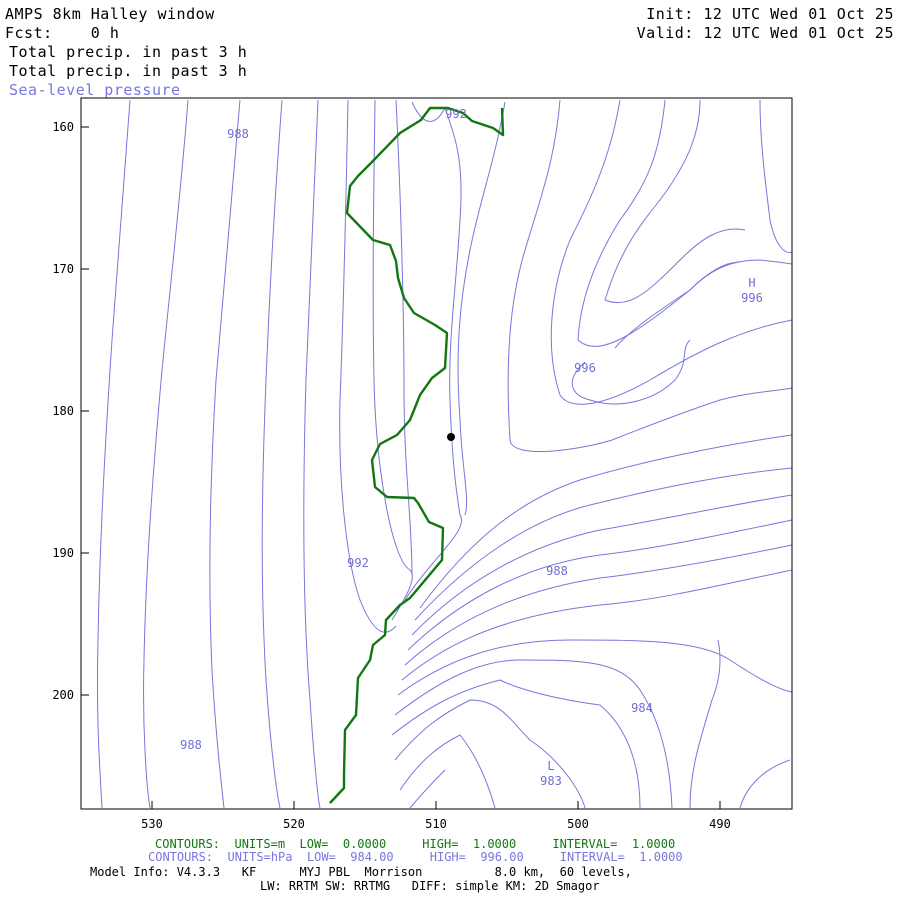 The width and height of the screenshot is (900, 900). Describe the element at coordinates (770, 14) in the screenshot. I see `init-time: Init: 12 UTC Wed 01 Oct 25` at that location.